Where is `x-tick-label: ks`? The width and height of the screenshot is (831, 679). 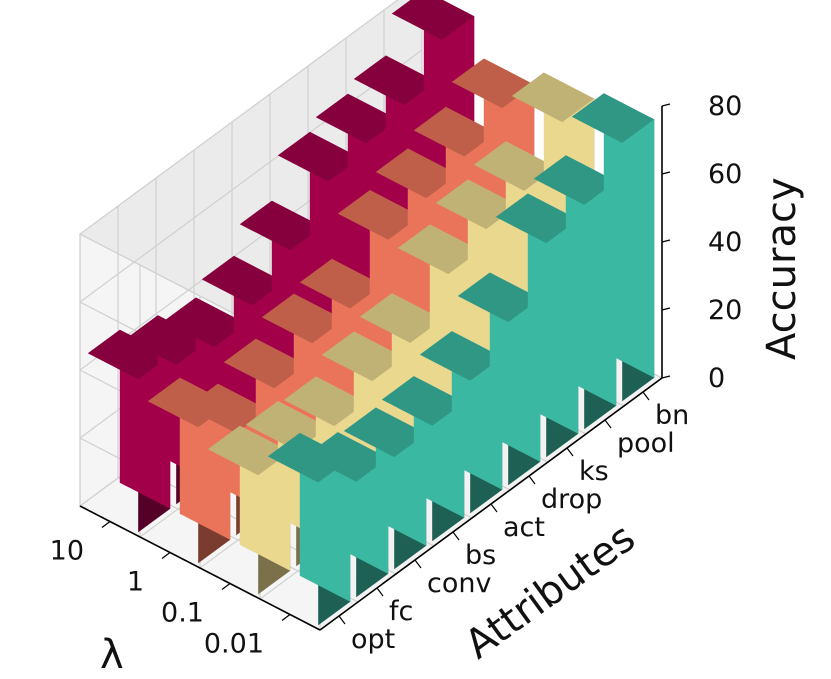 x-tick-label: ks is located at coordinates (594, 471).